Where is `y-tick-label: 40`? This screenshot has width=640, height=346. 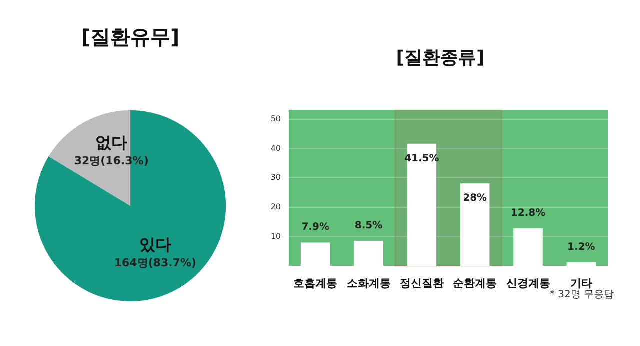
y-tick-label: 40 is located at coordinates (275, 148).